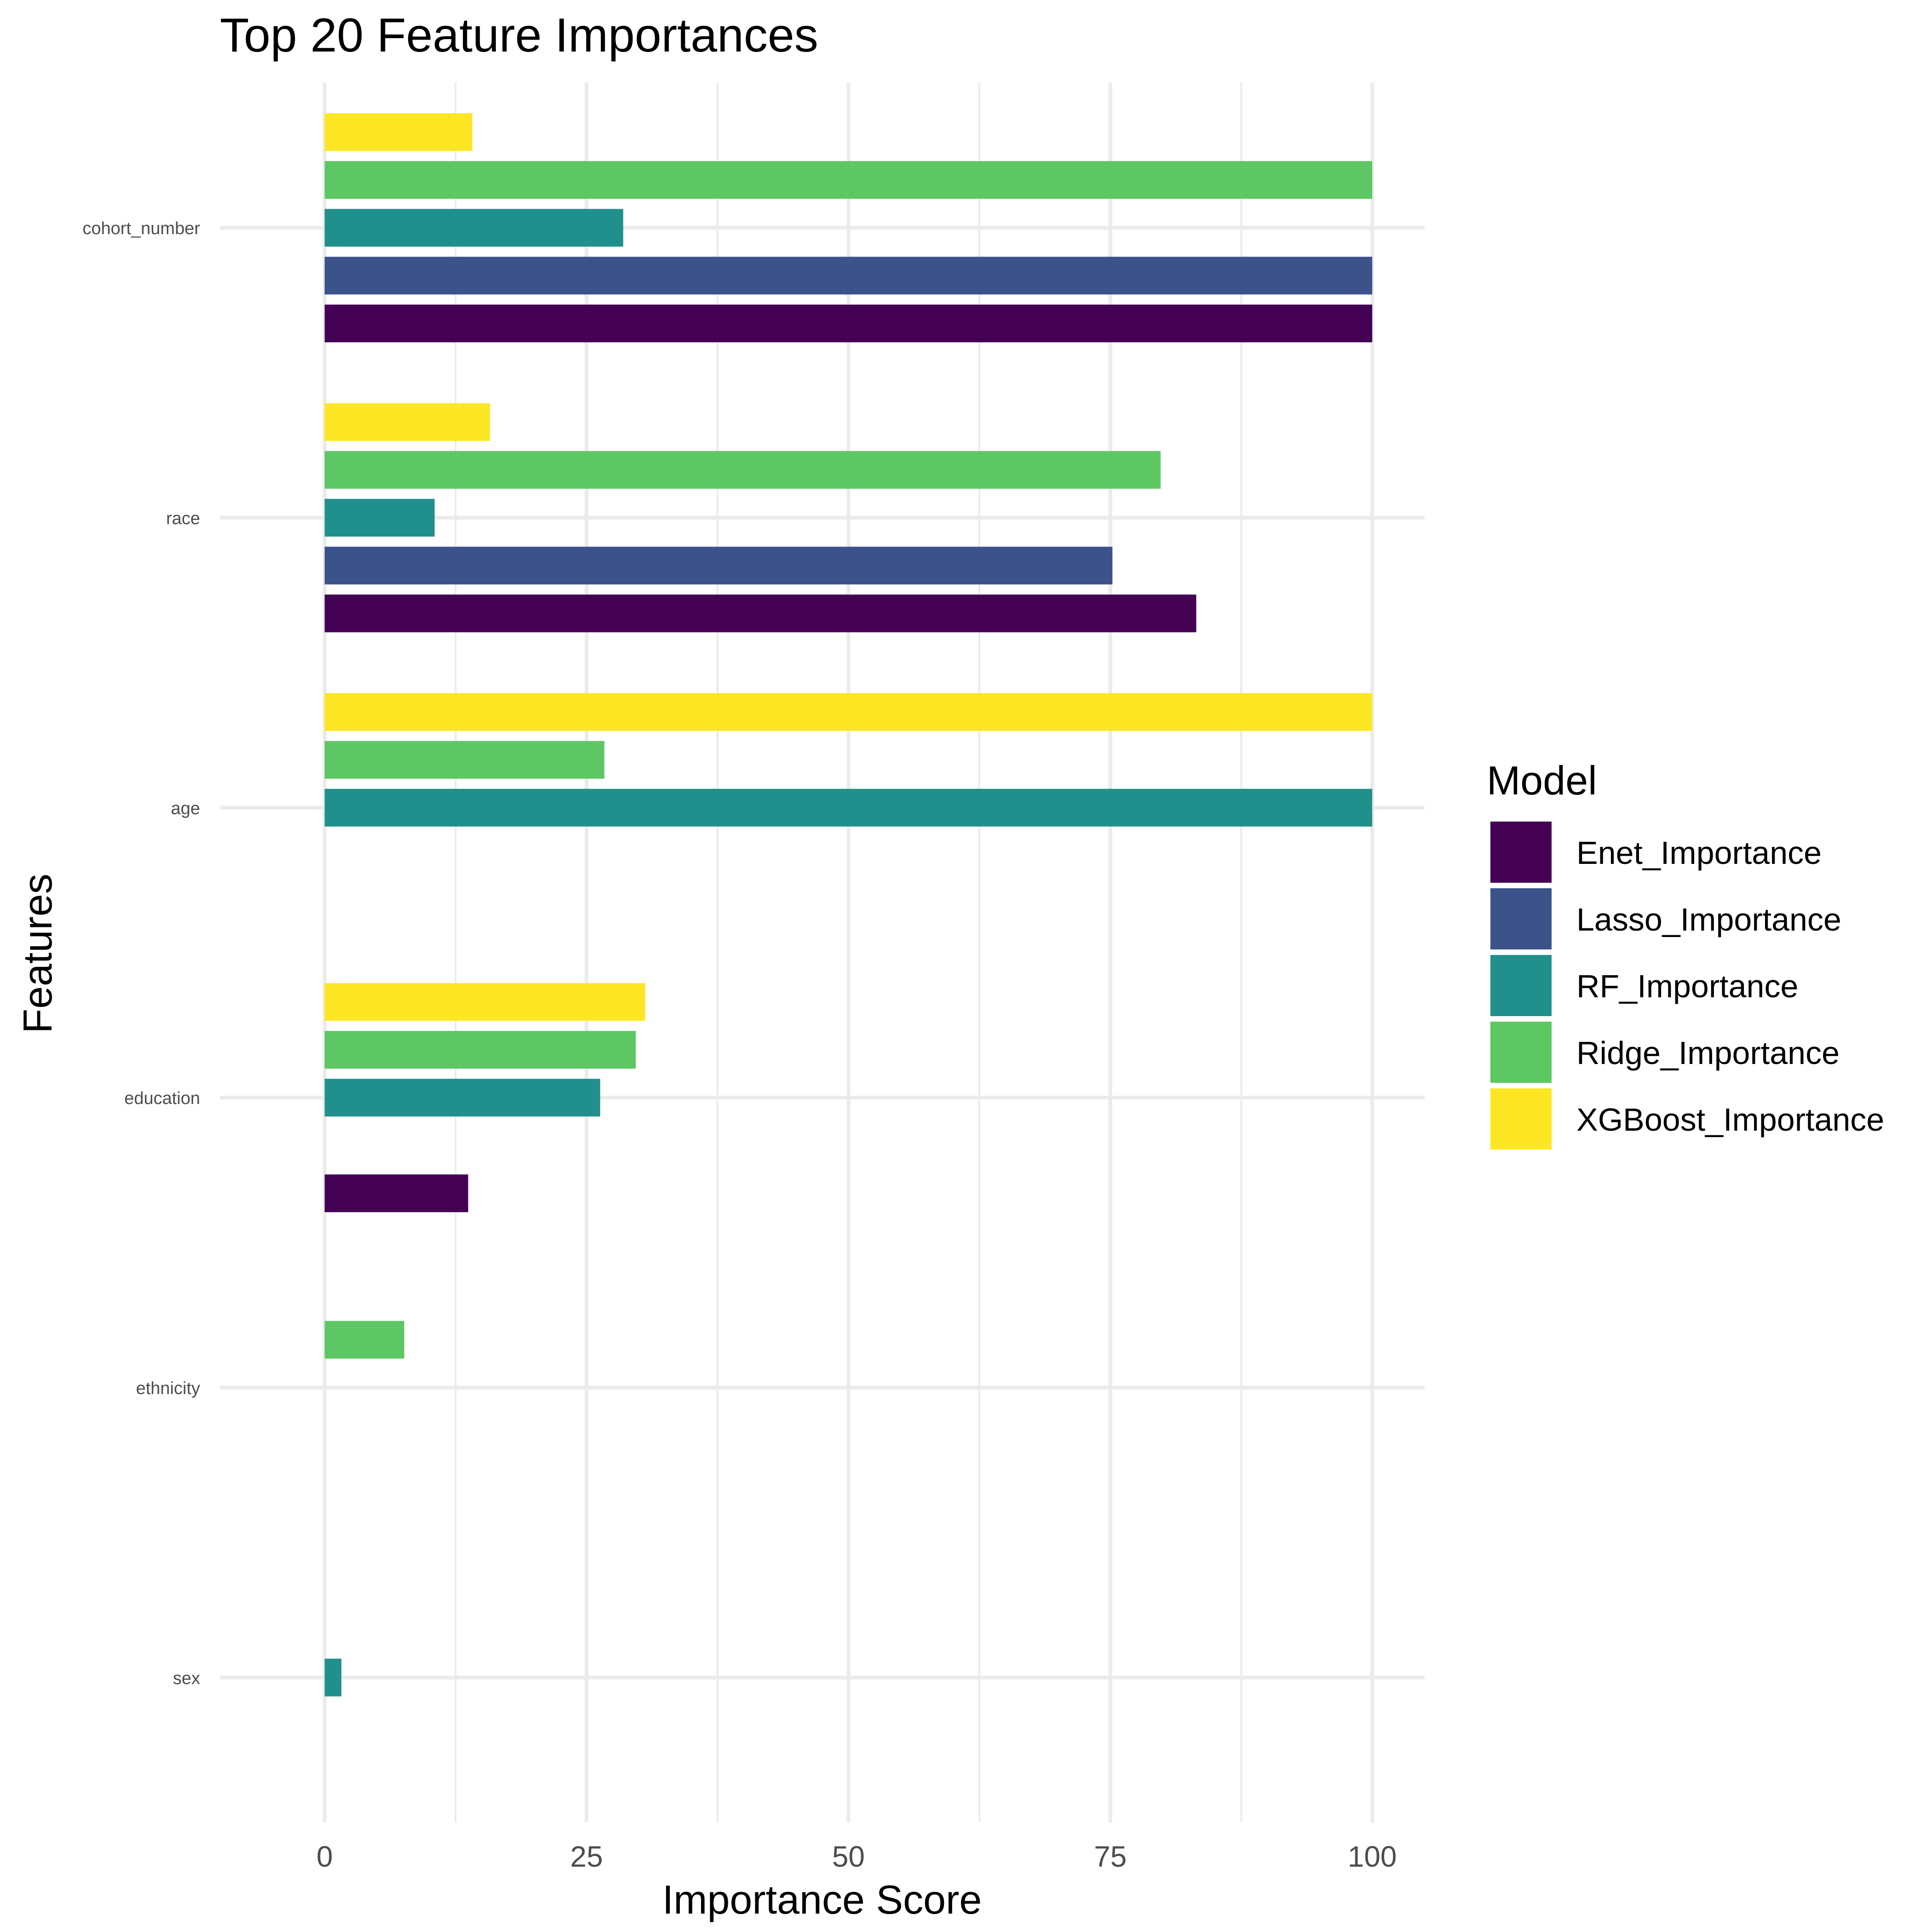  What do you see at coordinates (379, 518) in the screenshot?
I see `bar-race-RF_Importance` at bounding box center [379, 518].